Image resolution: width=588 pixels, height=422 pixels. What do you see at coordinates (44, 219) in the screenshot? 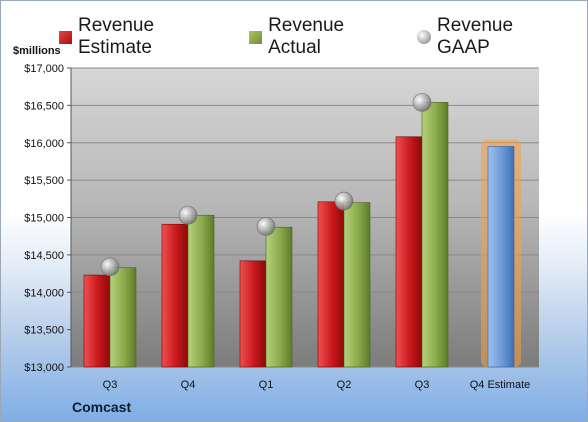
I see `y-tick-label: $15,000` at bounding box center [44, 219].